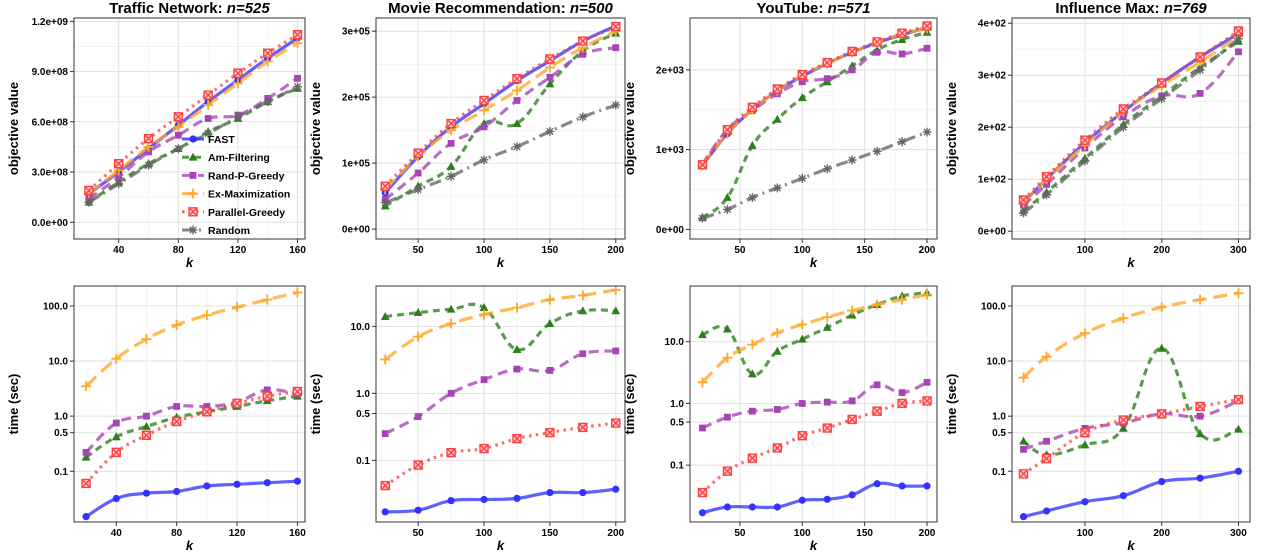  What do you see at coordinates (356, 164) in the screenshot?
I see `y-tick-label: 1e+05` at bounding box center [356, 164].